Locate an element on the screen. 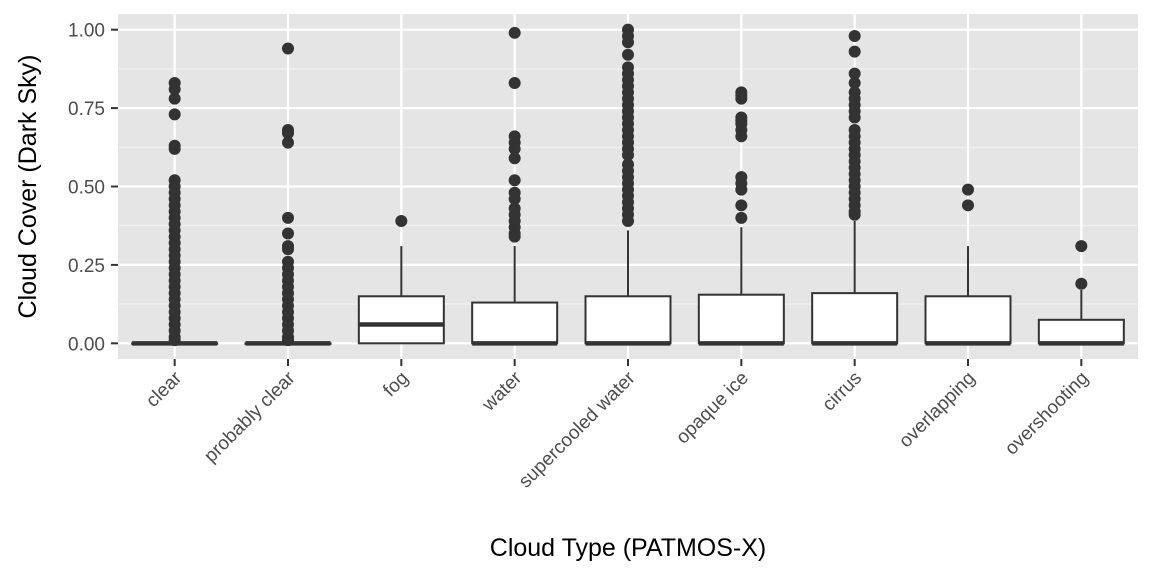 This screenshot has height=576, width=1152. x-tick-label: water is located at coordinates (502, 391).